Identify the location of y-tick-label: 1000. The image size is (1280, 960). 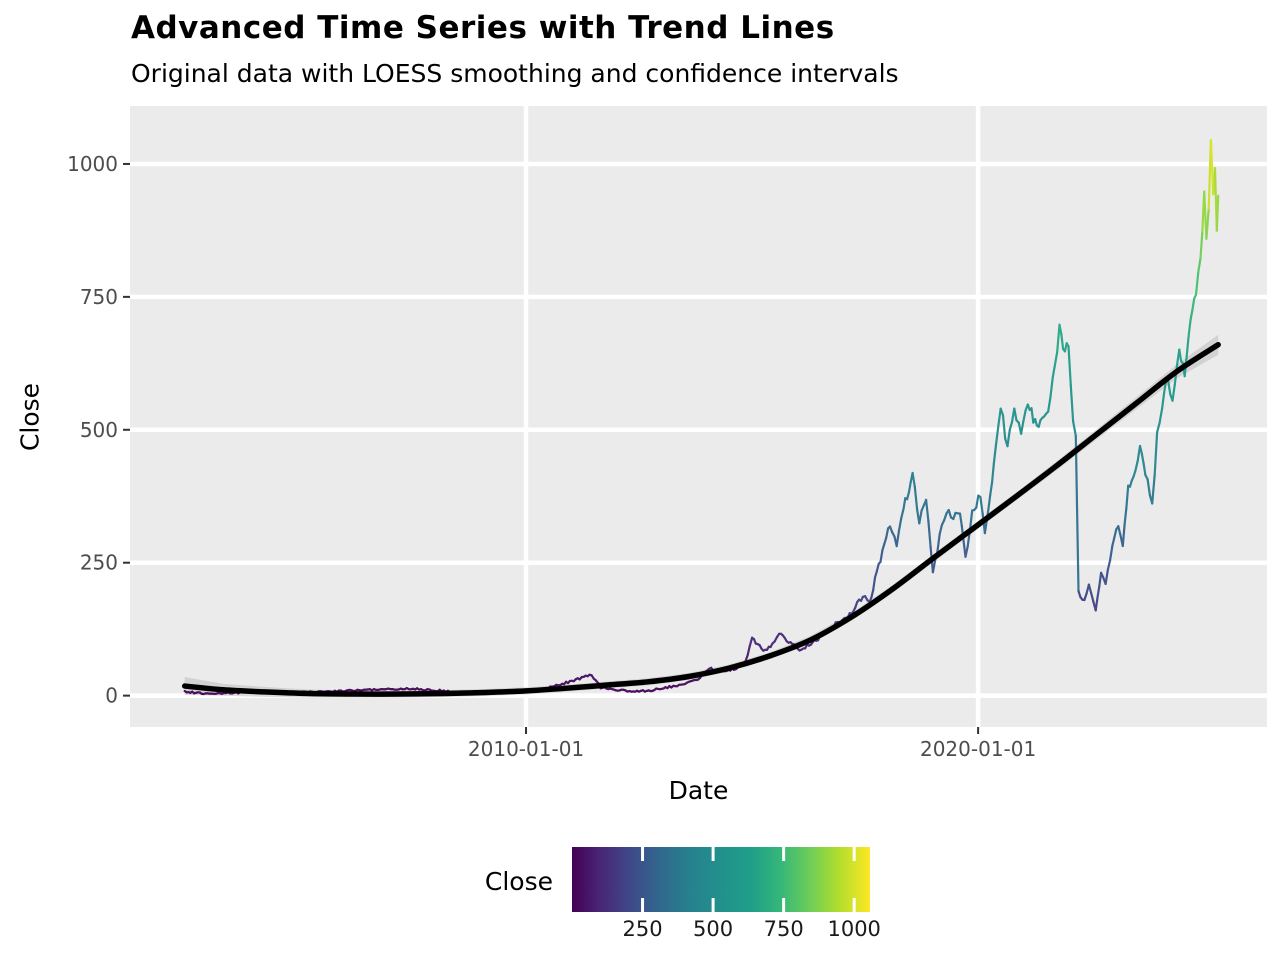
(92, 164).